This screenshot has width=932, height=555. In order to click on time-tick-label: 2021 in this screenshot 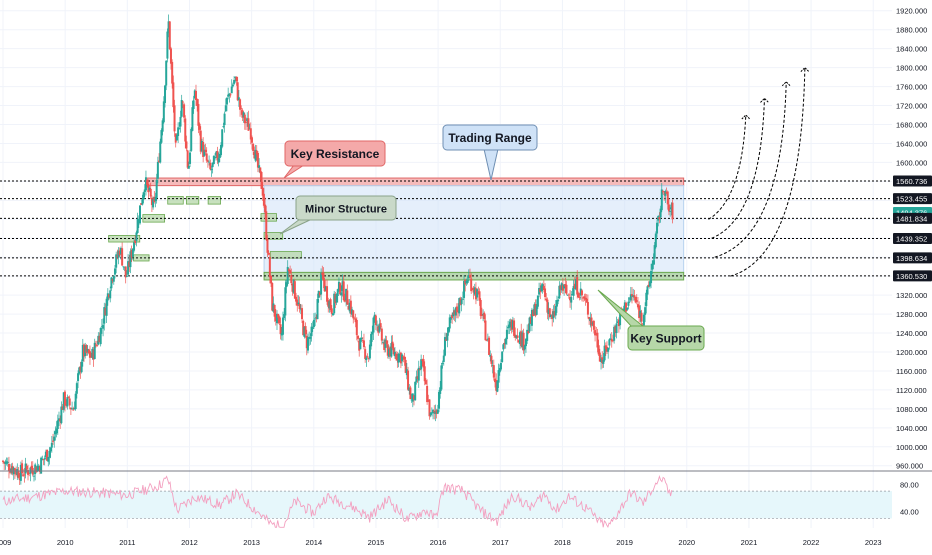, I will do `click(749, 542)`.